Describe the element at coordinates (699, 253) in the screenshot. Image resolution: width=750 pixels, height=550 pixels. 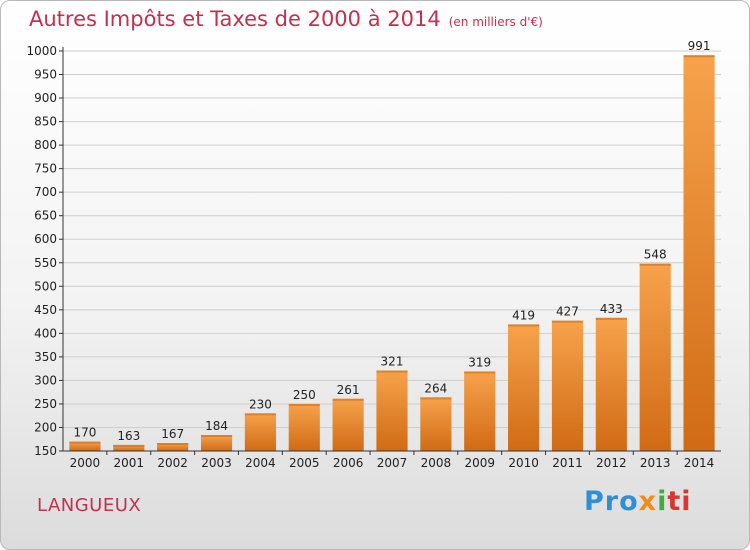
I see `bar-2014` at that location.